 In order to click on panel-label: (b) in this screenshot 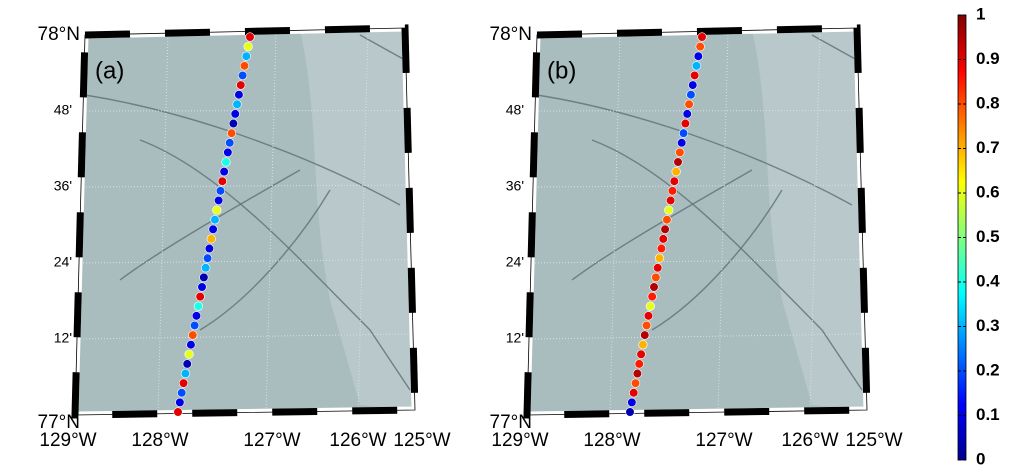, I will do `click(561, 70)`.